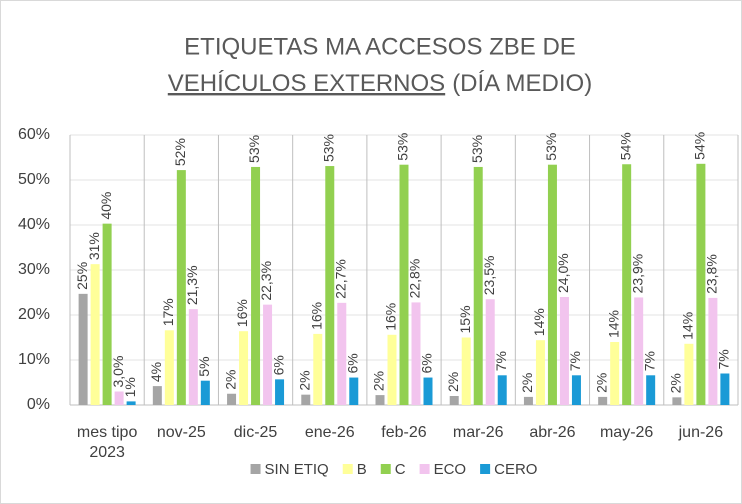 The width and height of the screenshot is (742, 504). I want to click on y-tick-label: 0%, so click(38, 404).